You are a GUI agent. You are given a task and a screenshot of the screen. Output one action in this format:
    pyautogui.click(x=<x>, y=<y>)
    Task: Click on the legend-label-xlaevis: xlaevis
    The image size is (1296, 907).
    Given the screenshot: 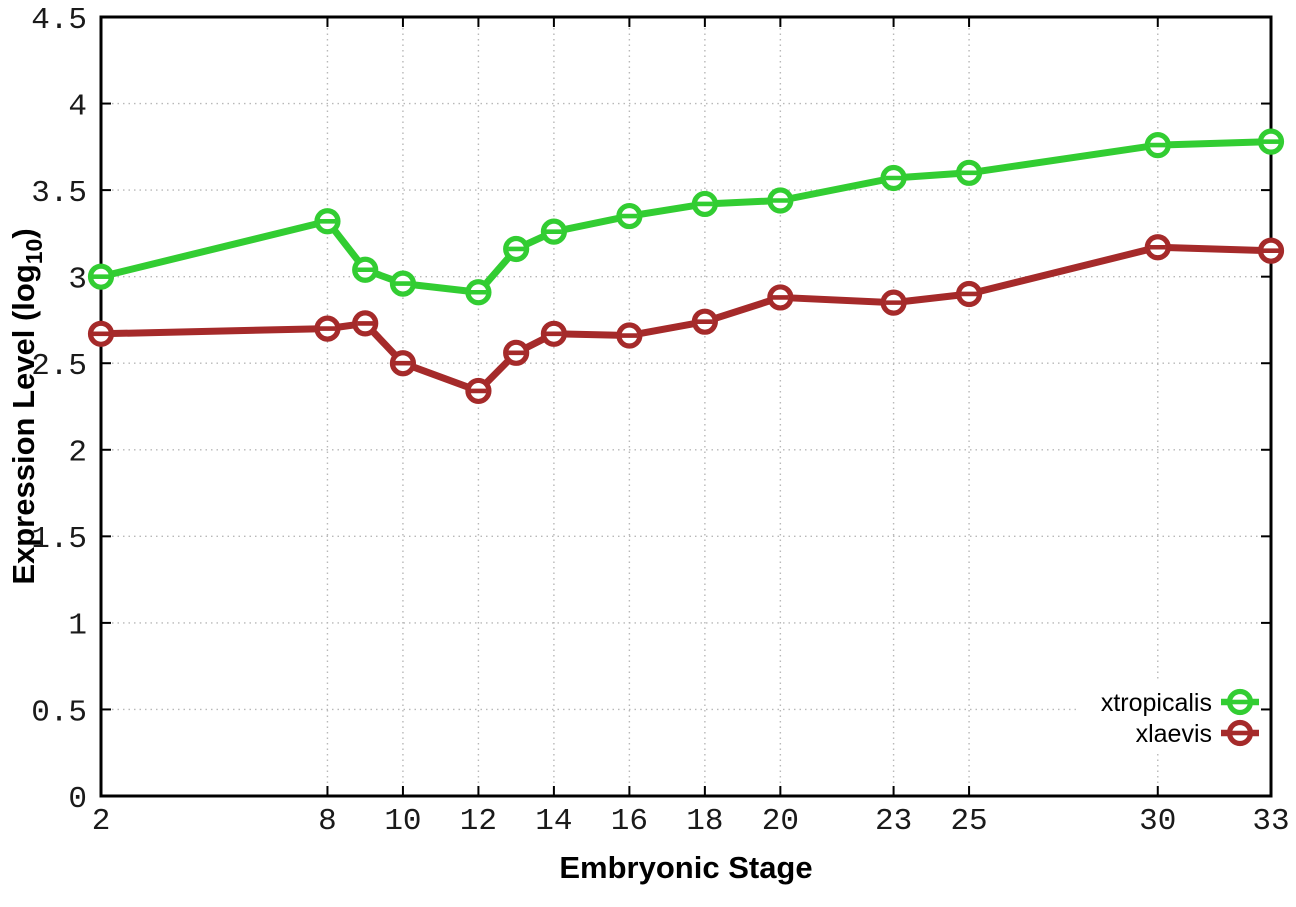 What is the action you would take?
    pyautogui.click(x=1174, y=734)
    